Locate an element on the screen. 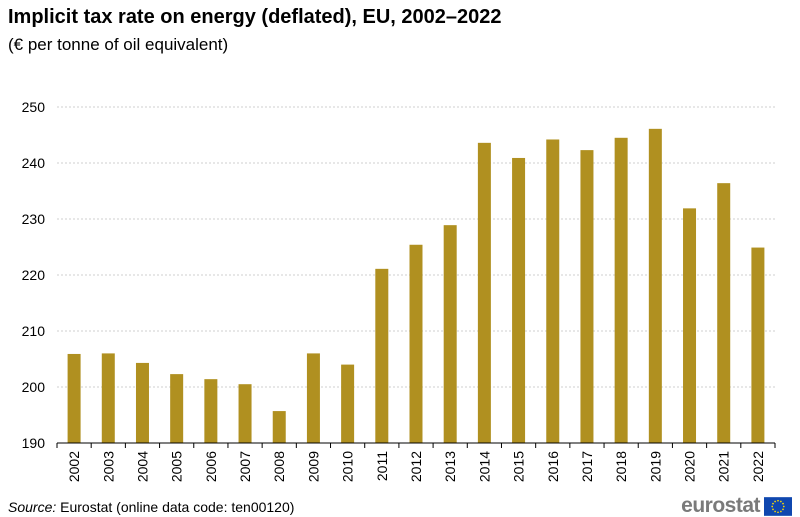 The height and width of the screenshot is (517, 800). y-tick-label: 220 is located at coordinates (34, 275).